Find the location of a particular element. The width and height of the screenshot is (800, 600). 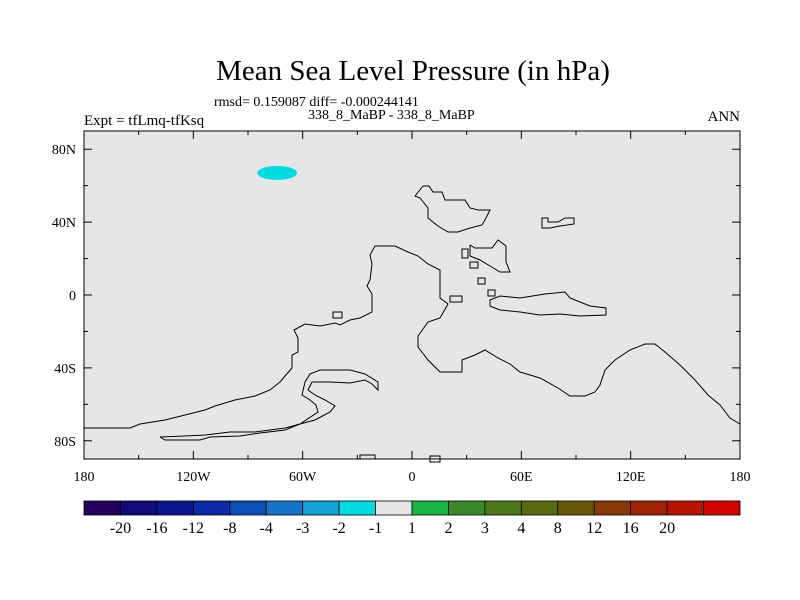

lat-tick-label: 40S is located at coordinates (65, 369).